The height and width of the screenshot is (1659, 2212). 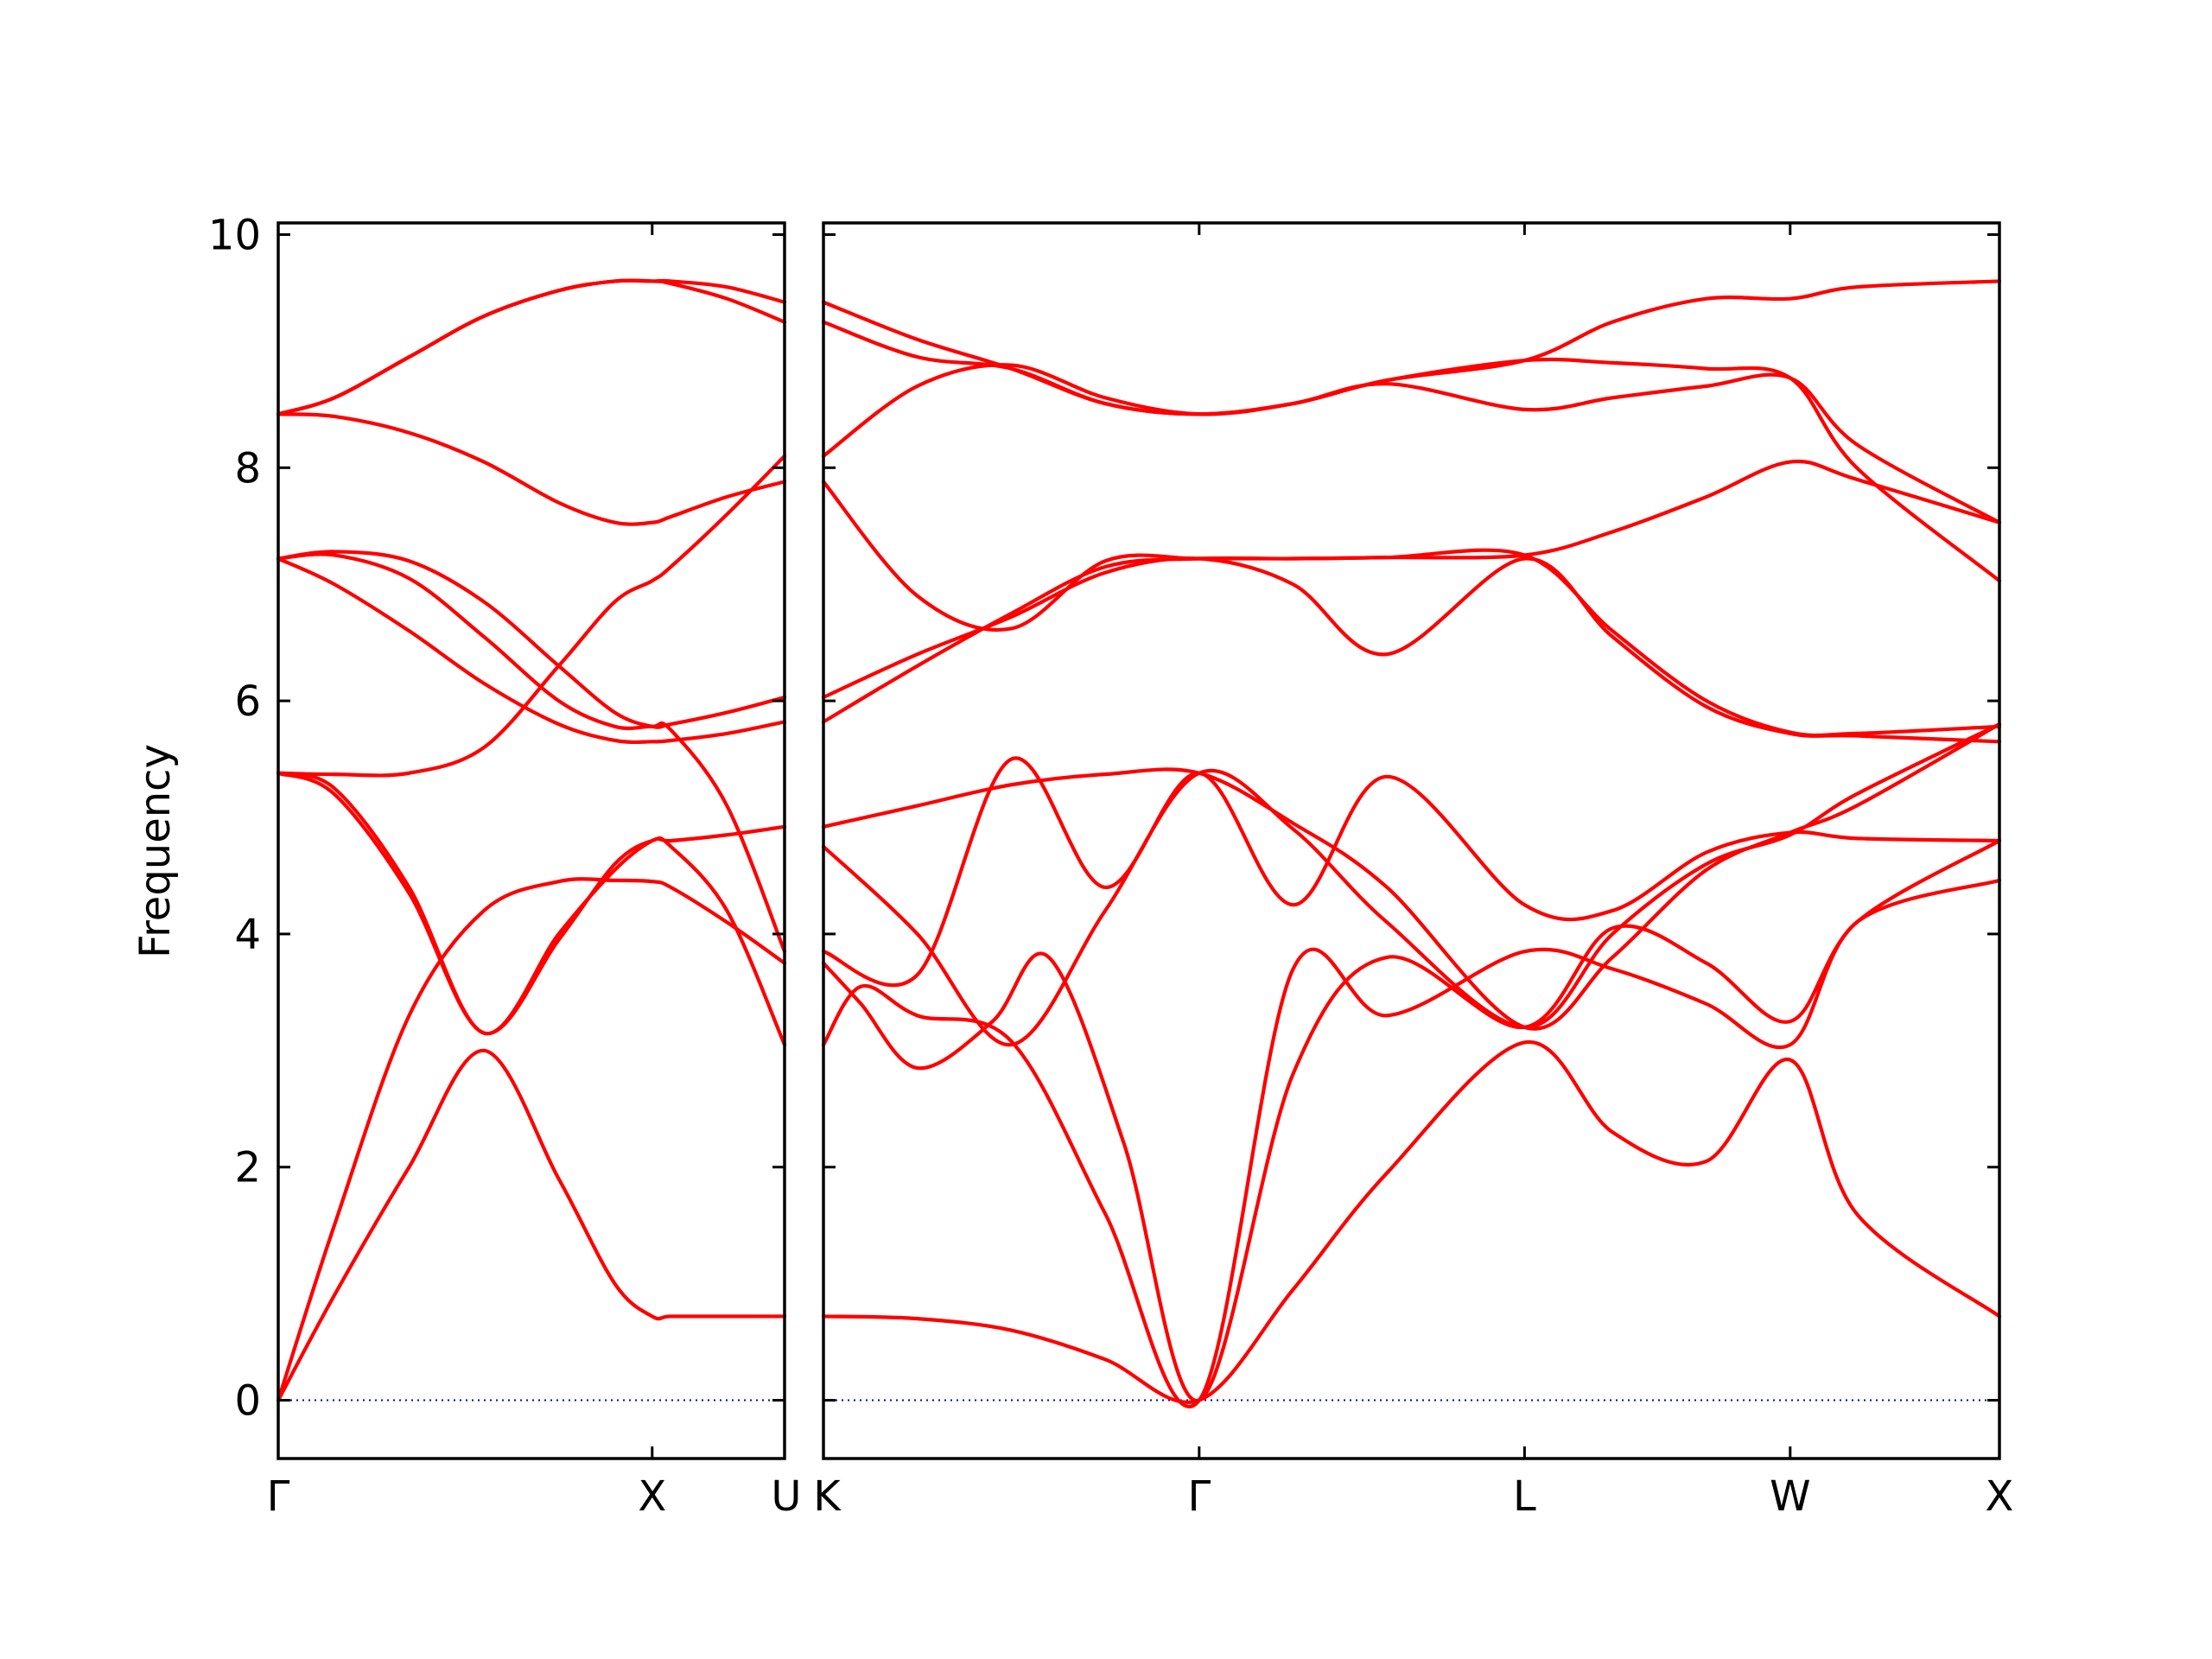 What do you see at coordinates (247, 935) in the screenshot?
I see `y-tick-label: 4` at bounding box center [247, 935].